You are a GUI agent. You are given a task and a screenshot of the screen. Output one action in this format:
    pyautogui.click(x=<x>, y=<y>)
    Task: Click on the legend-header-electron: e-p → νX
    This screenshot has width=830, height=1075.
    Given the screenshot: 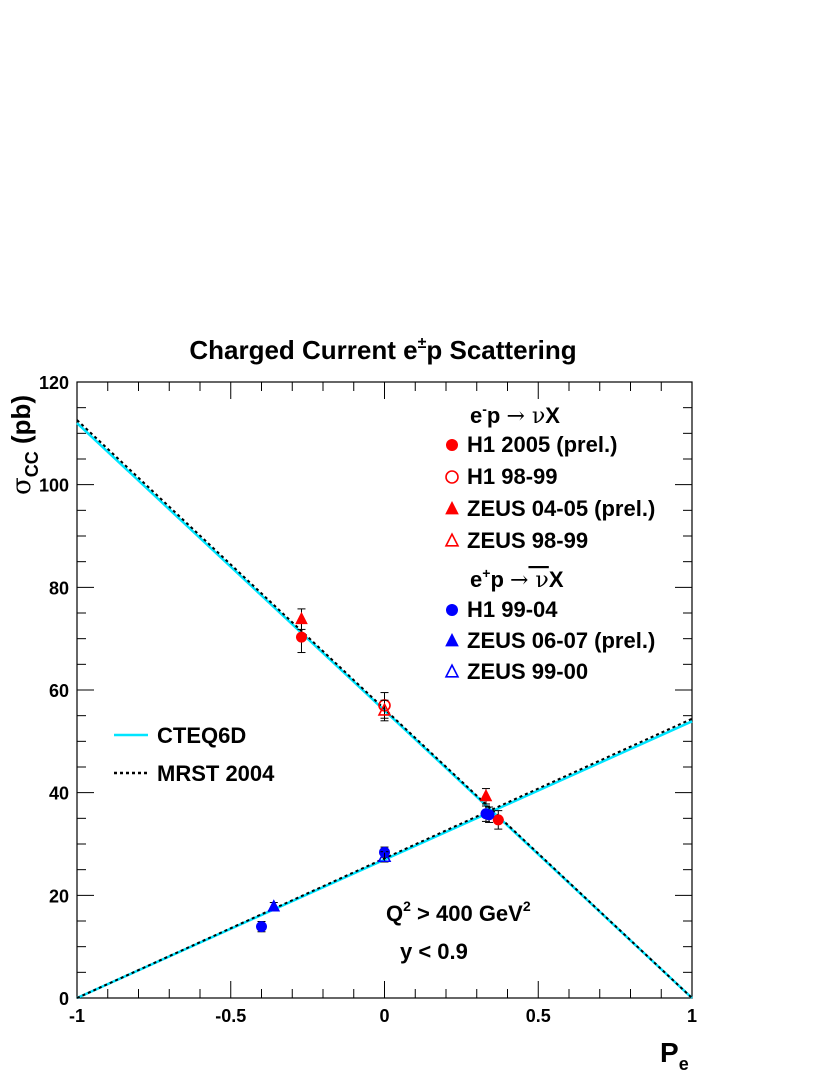 What is the action you would take?
    pyautogui.click(x=515, y=415)
    